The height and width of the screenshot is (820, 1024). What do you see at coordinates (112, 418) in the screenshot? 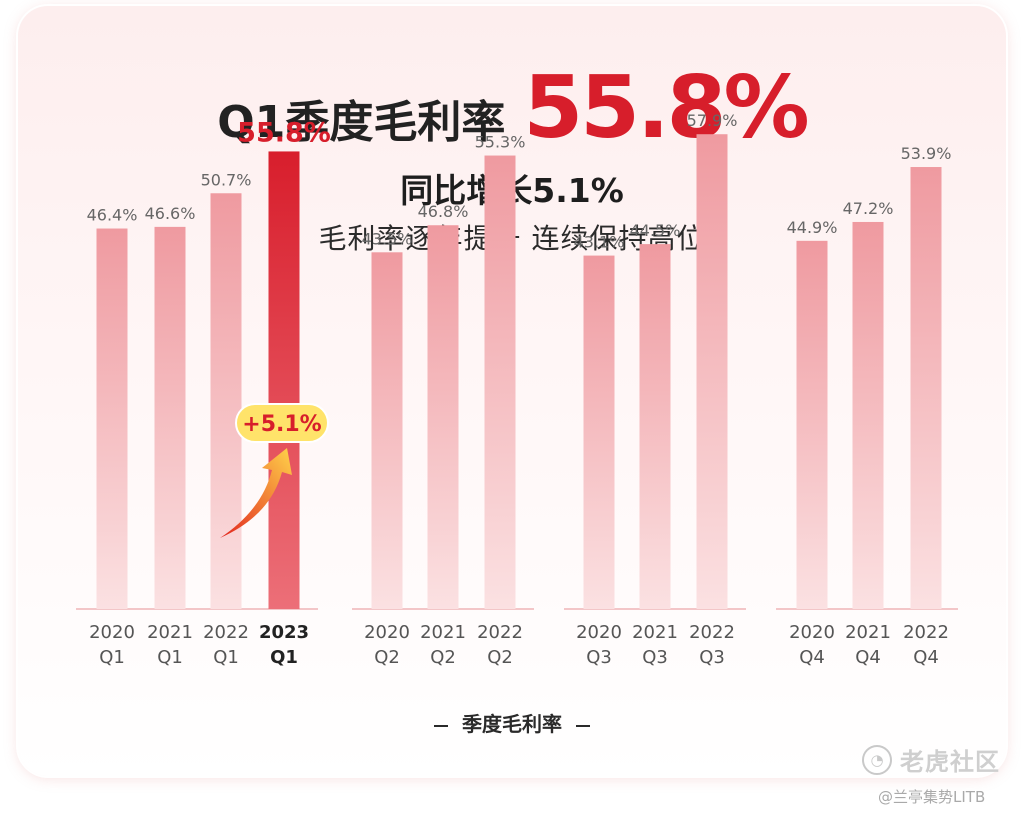
I see `bar-q1-2020` at bounding box center [112, 418].